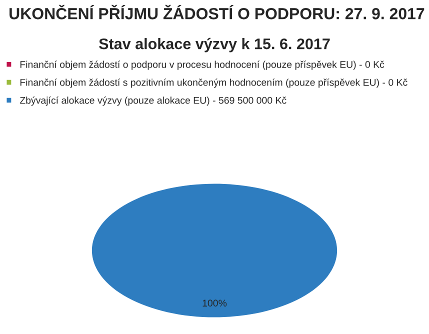 The image size is (429, 334). I want to click on chart-subtitle: Stav alokace výzvy k 15. 6. 2017, so click(214, 45).